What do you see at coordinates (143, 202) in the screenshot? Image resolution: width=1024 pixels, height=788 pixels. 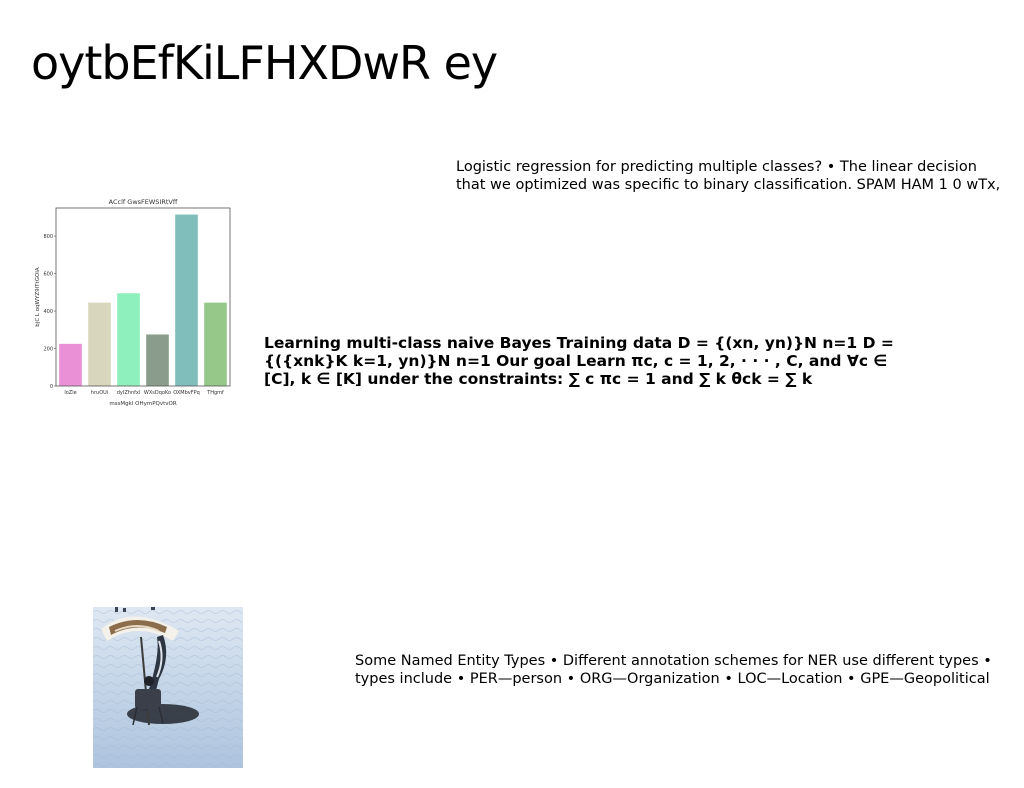 I see `chart-title: ACclf GwsFEWSIRtVff` at bounding box center [143, 202].